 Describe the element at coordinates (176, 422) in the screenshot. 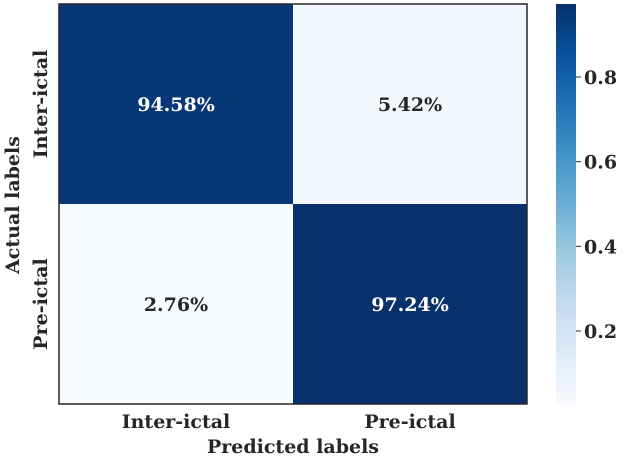

I see `x-tick-label: Inter-ictal` at that location.